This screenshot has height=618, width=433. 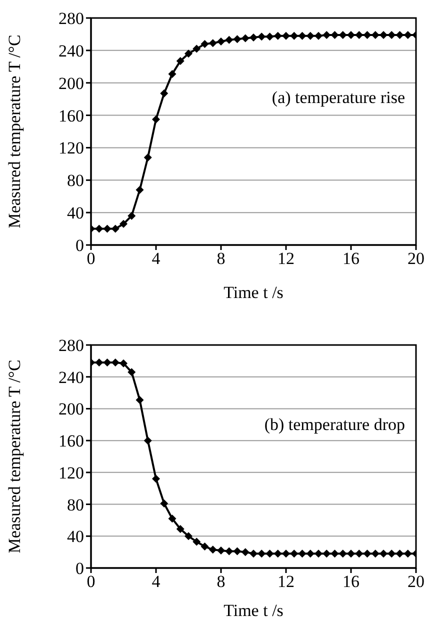 What do you see at coordinates (71, 50) in the screenshot?
I see `y-tick-label: 240` at bounding box center [71, 50].